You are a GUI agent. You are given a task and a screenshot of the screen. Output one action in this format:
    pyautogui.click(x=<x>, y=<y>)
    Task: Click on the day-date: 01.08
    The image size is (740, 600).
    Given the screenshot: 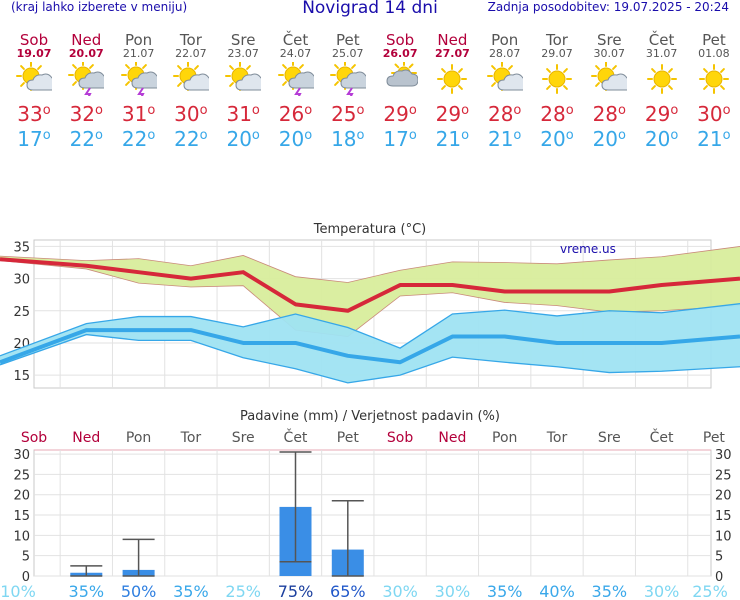 What is the action you would take?
    pyautogui.click(x=714, y=53)
    